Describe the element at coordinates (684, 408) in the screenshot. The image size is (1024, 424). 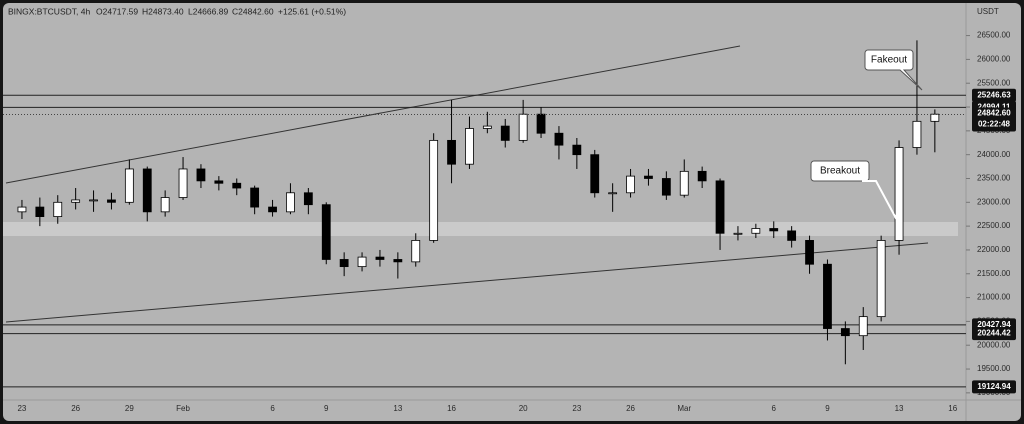
I see `x-tick-label: Mar` at that location.